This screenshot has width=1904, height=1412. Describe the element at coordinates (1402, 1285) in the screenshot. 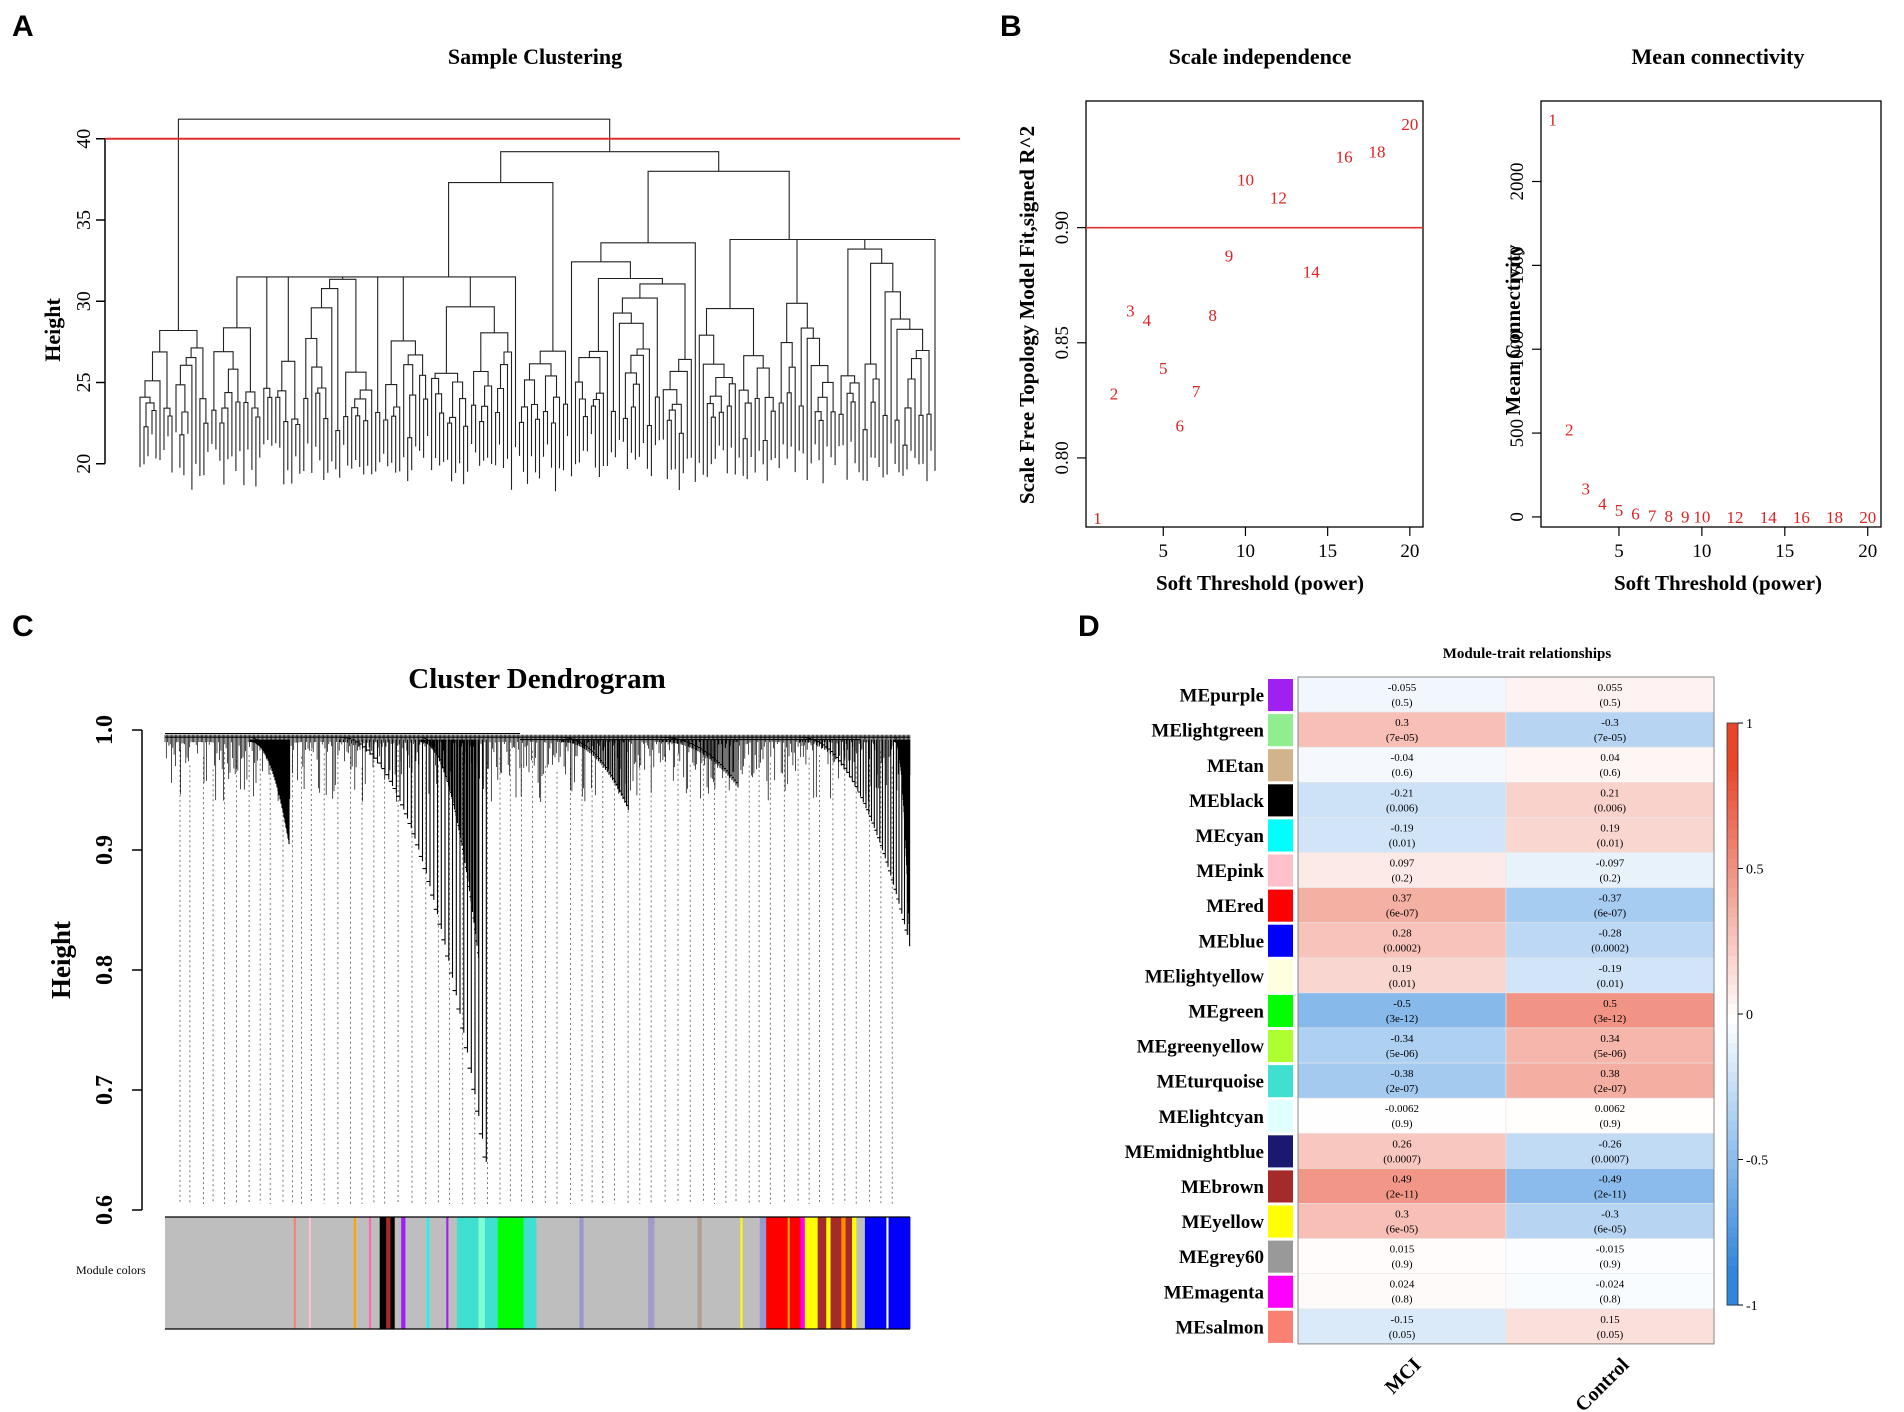

I see `cell-correlation: 0.024` at that location.